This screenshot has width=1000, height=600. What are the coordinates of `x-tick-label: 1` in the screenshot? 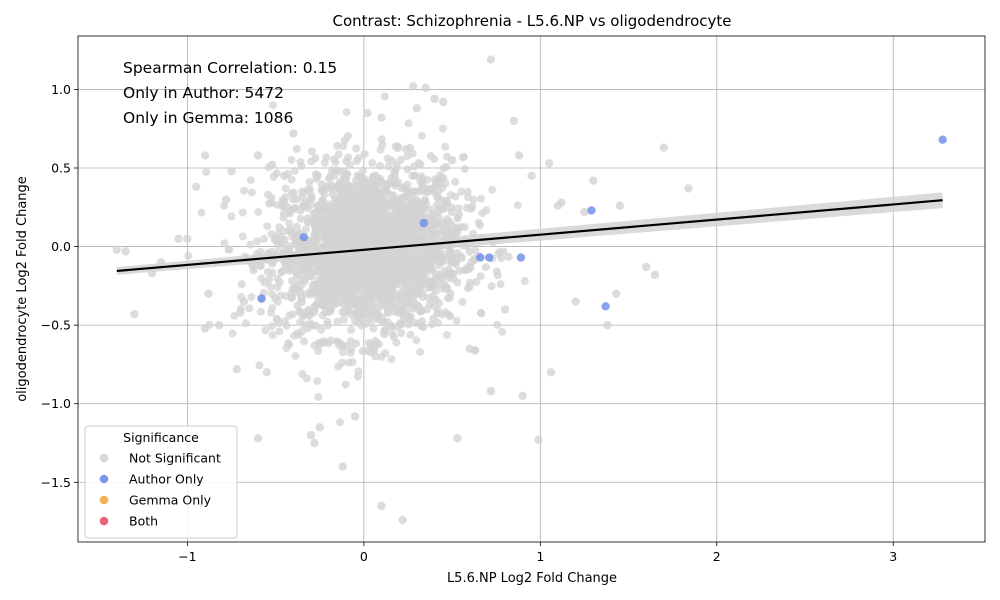 It's located at (540, 556).